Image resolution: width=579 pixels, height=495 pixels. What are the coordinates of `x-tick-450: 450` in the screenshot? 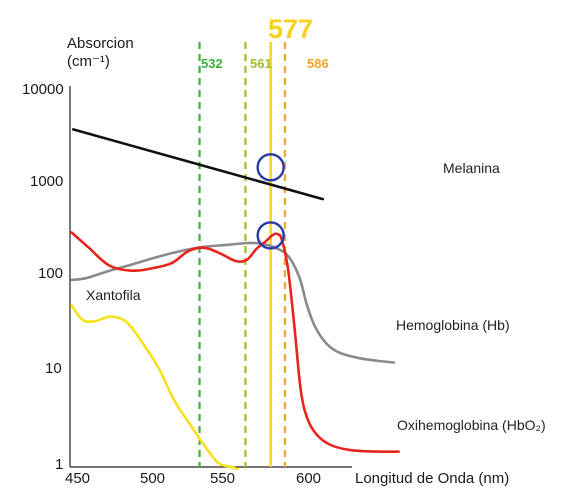 It's located at (77, 478).